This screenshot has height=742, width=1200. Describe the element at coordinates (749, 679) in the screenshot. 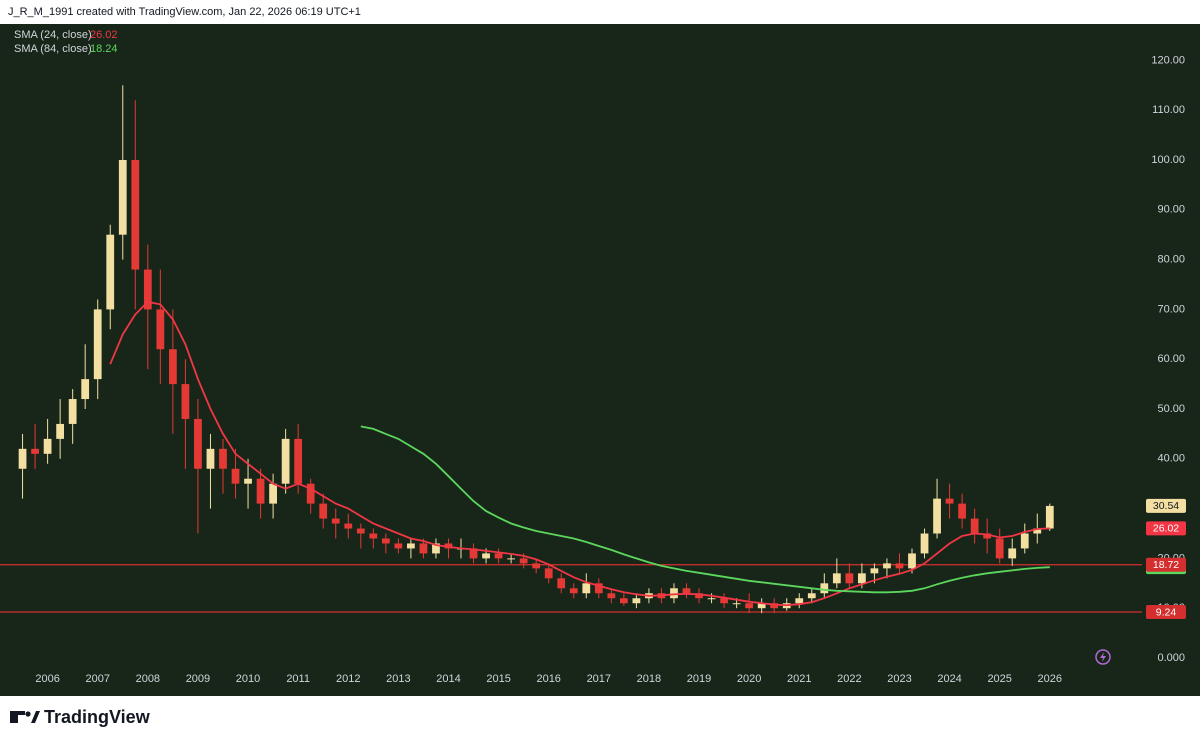

I see `x-tick-label: 2020` at that location.